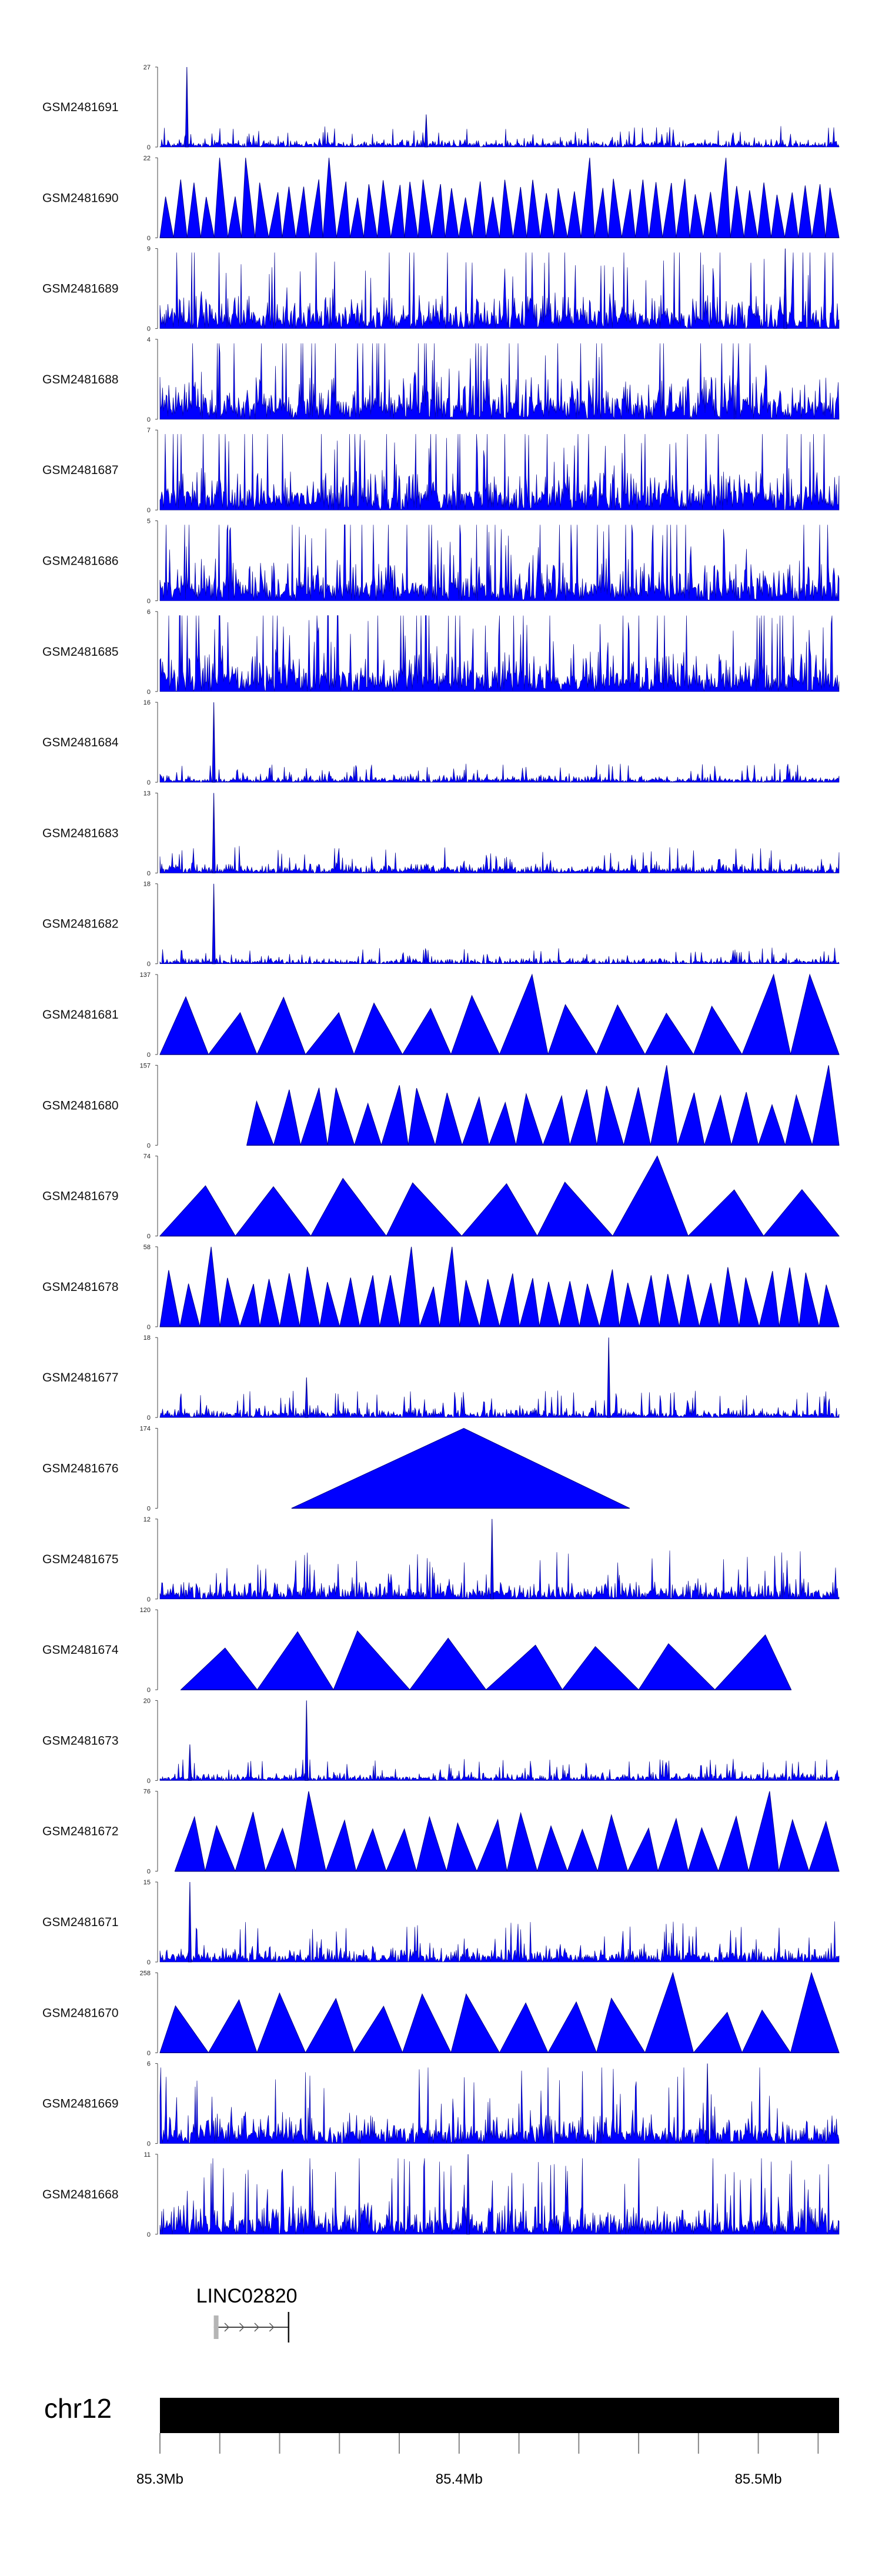 Image resolution: width=882 pixels, height=2576 pixels. What do you see at coordinates (441, 742) in the screenshot?
I see `track-GSM2481684: GSM2481684 16 0` at bounding box center [441, 742].